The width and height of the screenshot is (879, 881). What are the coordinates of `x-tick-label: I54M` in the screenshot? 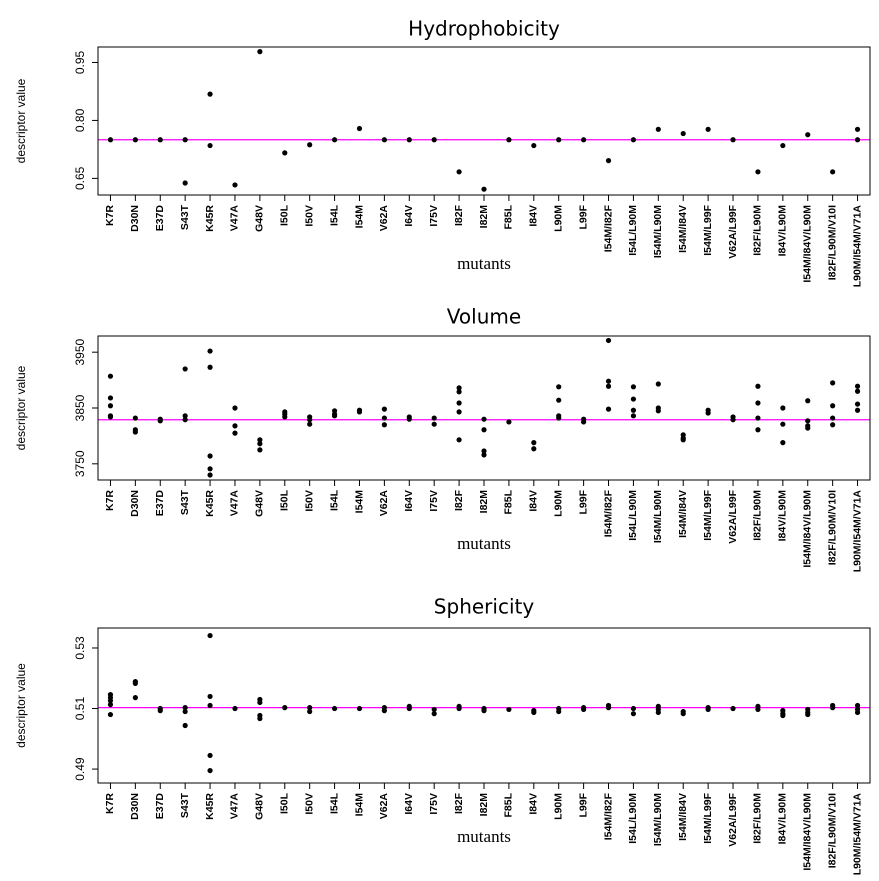 It's located at (359, 502).